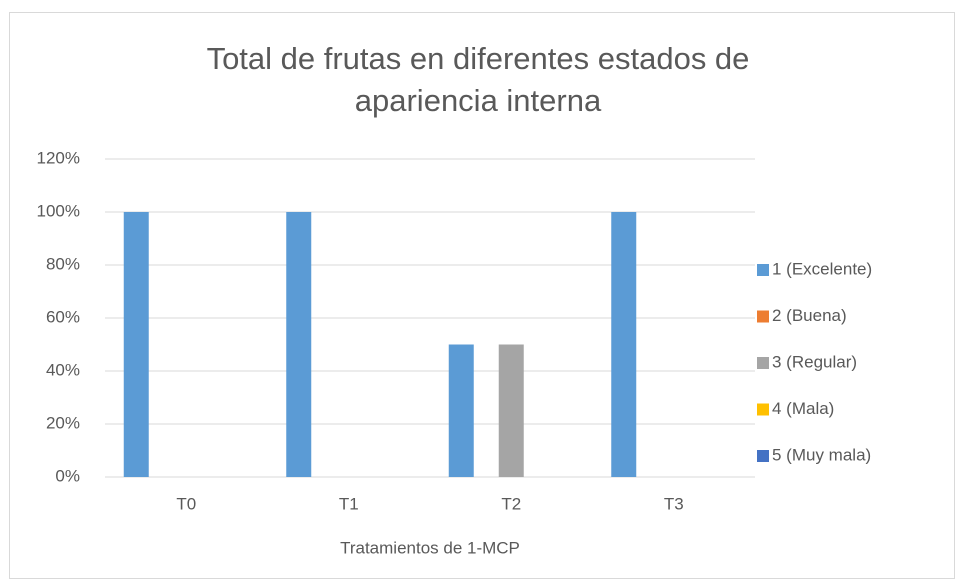  Describe the element at coordinates (63, 369) in the screenshot. I see `y-tick-label: 40%` at that location.